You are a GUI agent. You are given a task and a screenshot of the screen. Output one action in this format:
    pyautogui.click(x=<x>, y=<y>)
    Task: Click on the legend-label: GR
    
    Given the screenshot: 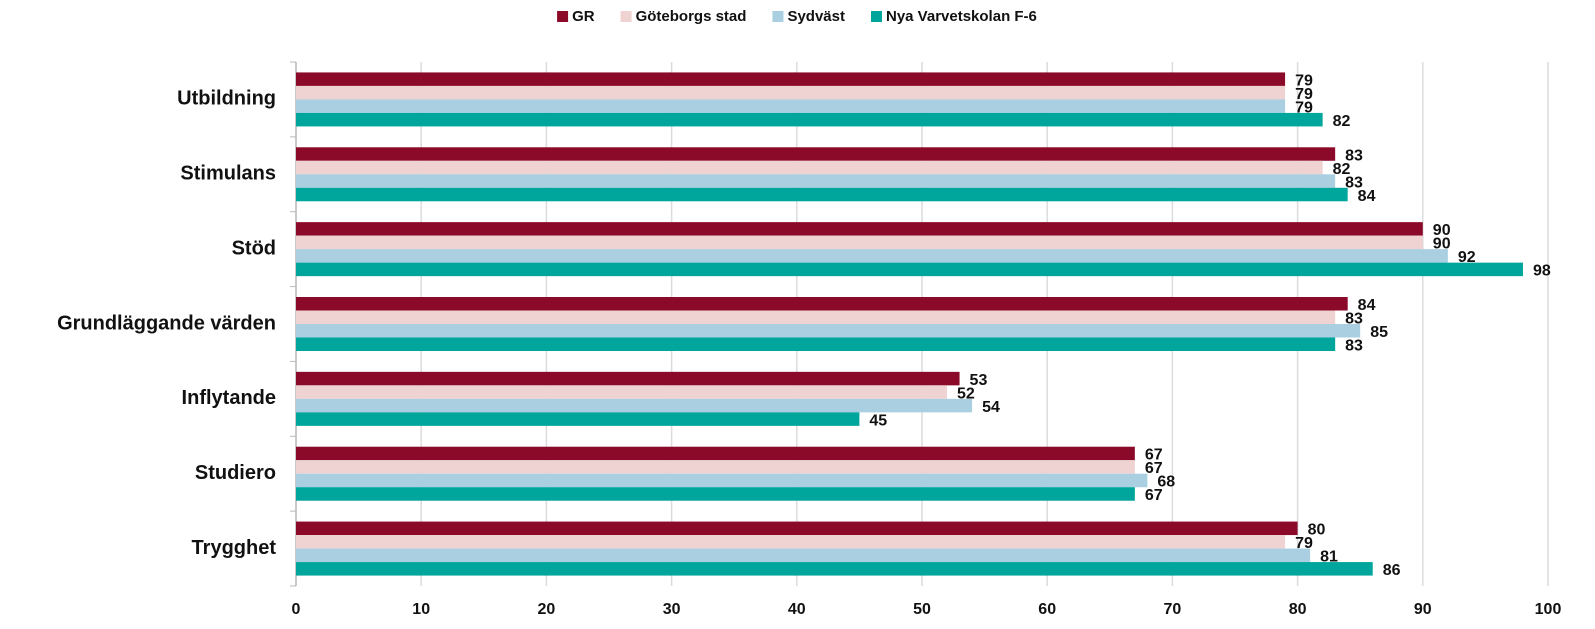 What is the action you would take?
    pyautogui.click(x=583, y=16)
    